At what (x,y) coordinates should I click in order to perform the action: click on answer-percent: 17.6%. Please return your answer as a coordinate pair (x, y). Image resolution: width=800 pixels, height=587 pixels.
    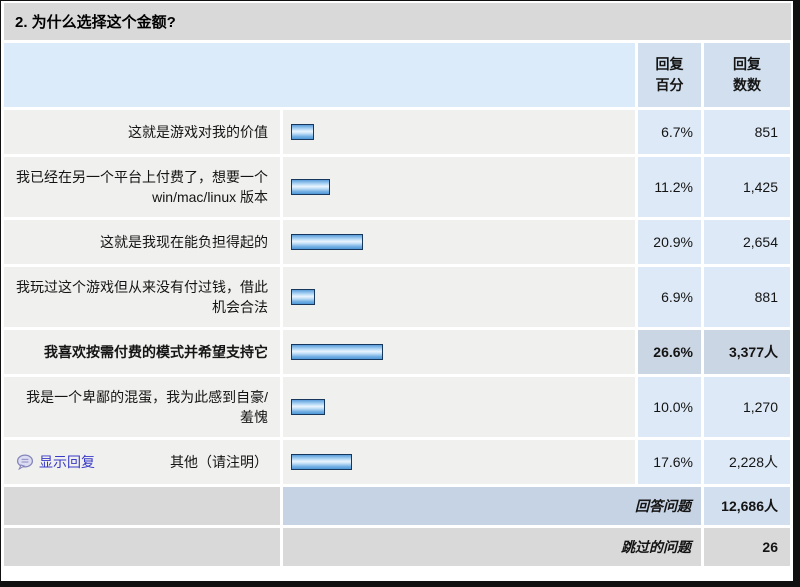
    Looking at the image, I should click on (669, 462).